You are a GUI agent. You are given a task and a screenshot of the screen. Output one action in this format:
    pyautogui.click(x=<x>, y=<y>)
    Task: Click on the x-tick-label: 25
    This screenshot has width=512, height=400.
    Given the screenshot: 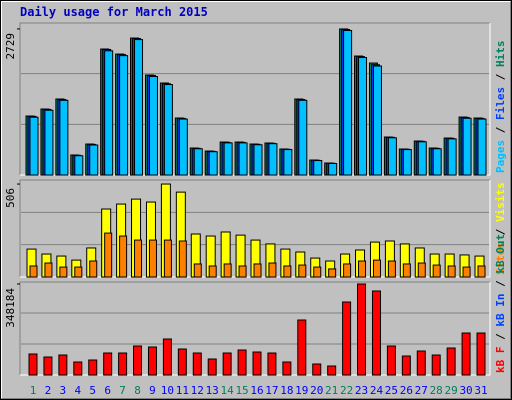 What is the action you would take?
    pyautogui.click(x=391, y=390)
    